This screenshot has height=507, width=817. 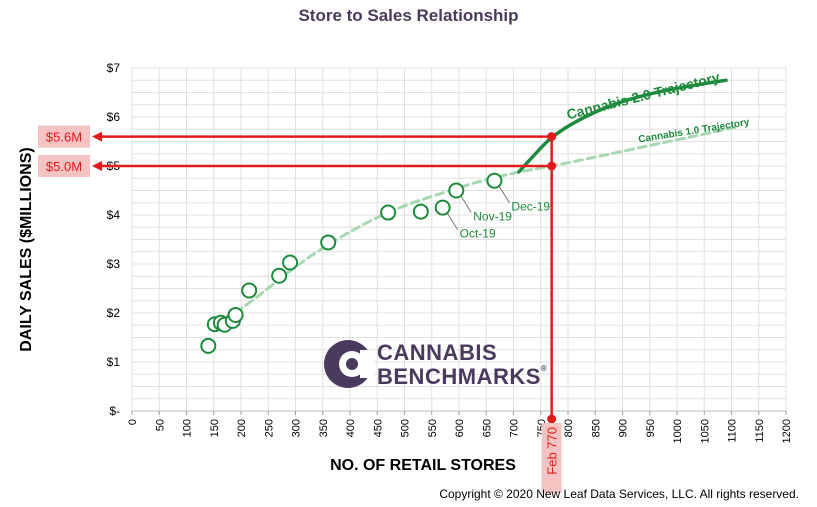 I want to click on logo-mark-icon, so click(x=349, y=364).